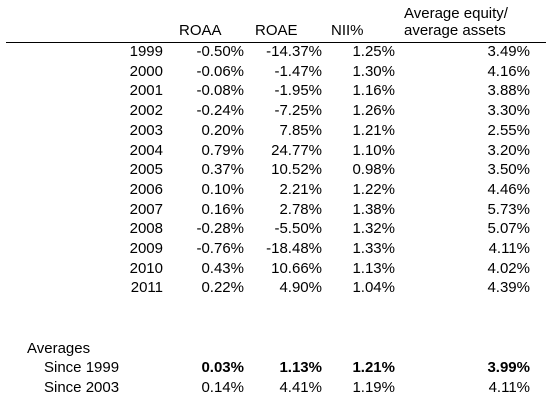  What do you see at coordinates (373, 248) in the screenshot?
I see `nii-cell: 1.33%` at bounding box center [373, 248].